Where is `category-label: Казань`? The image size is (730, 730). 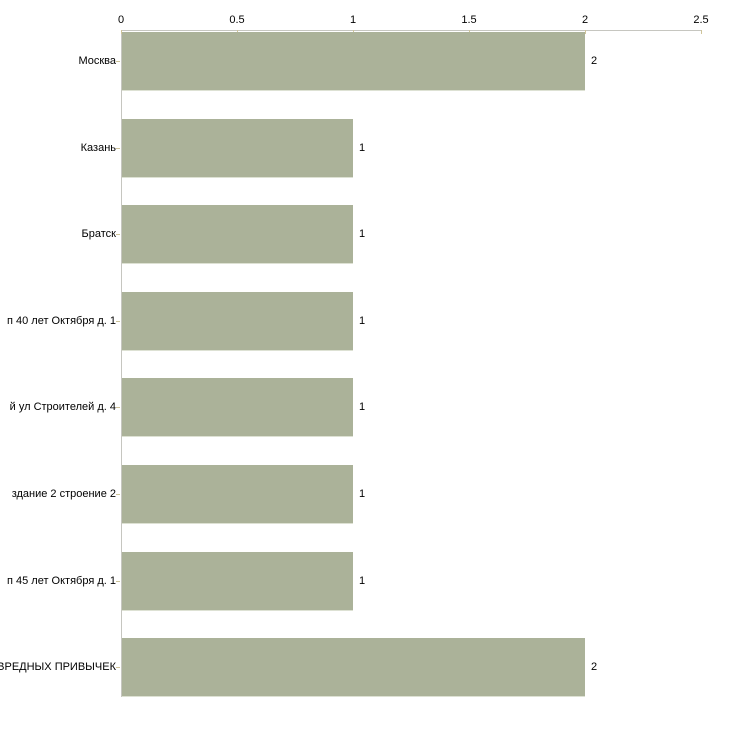
category-label: Казань is located at coordinates (98, 148).